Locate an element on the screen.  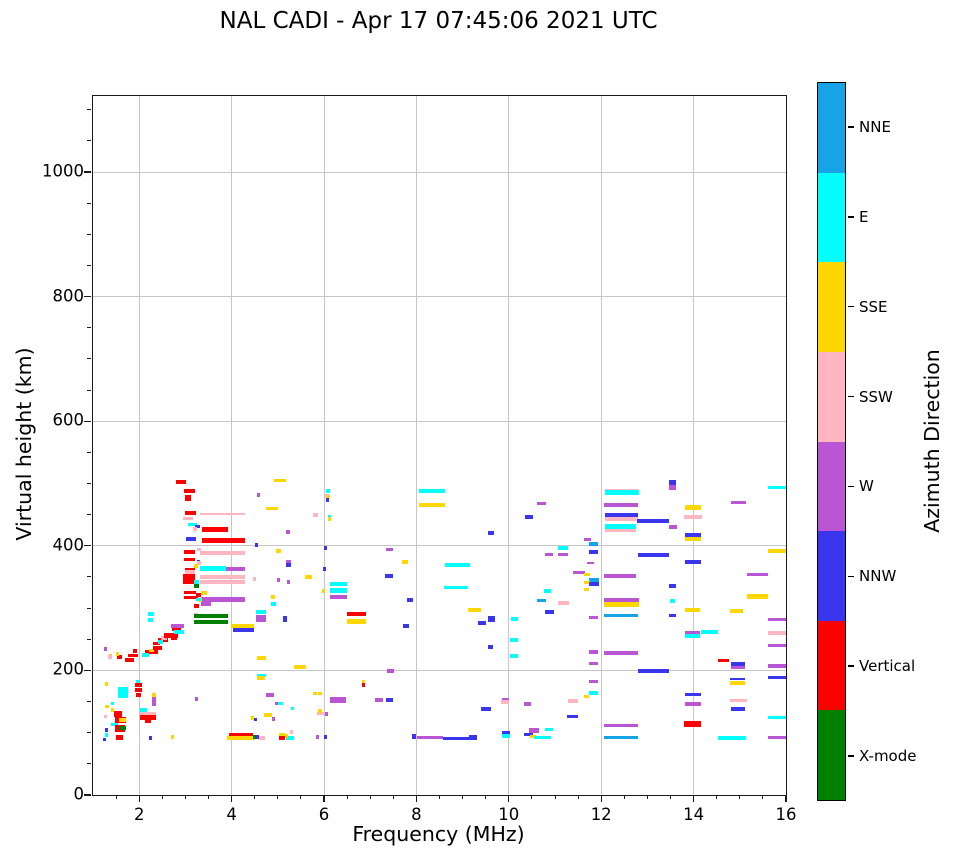
colorbar-label-nnw: NNW is located at coordinates (878, 576).